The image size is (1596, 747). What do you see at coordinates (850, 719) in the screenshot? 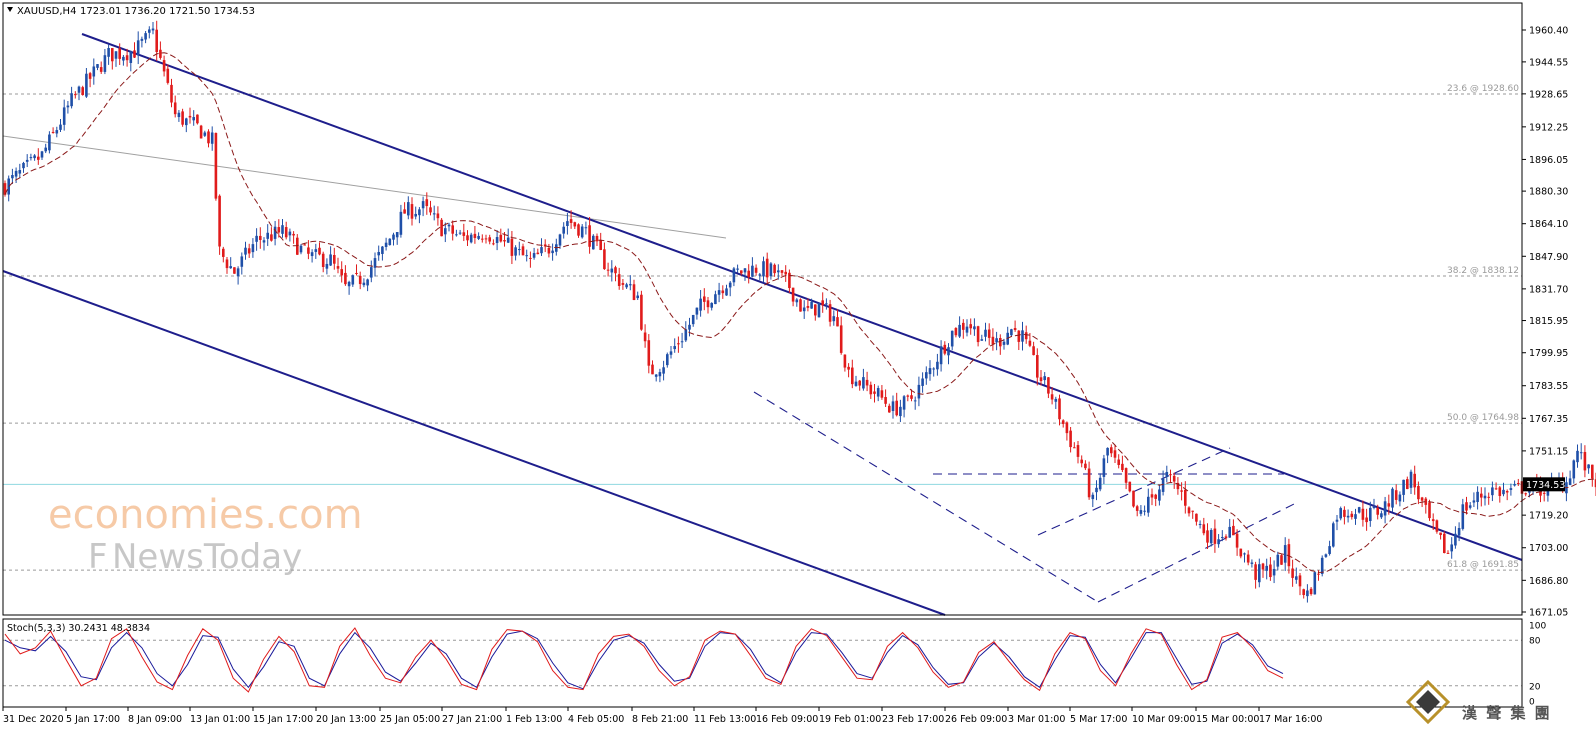
I see `time-tick-label: 19 Feb 01:00` at bounding box center [850, 719].